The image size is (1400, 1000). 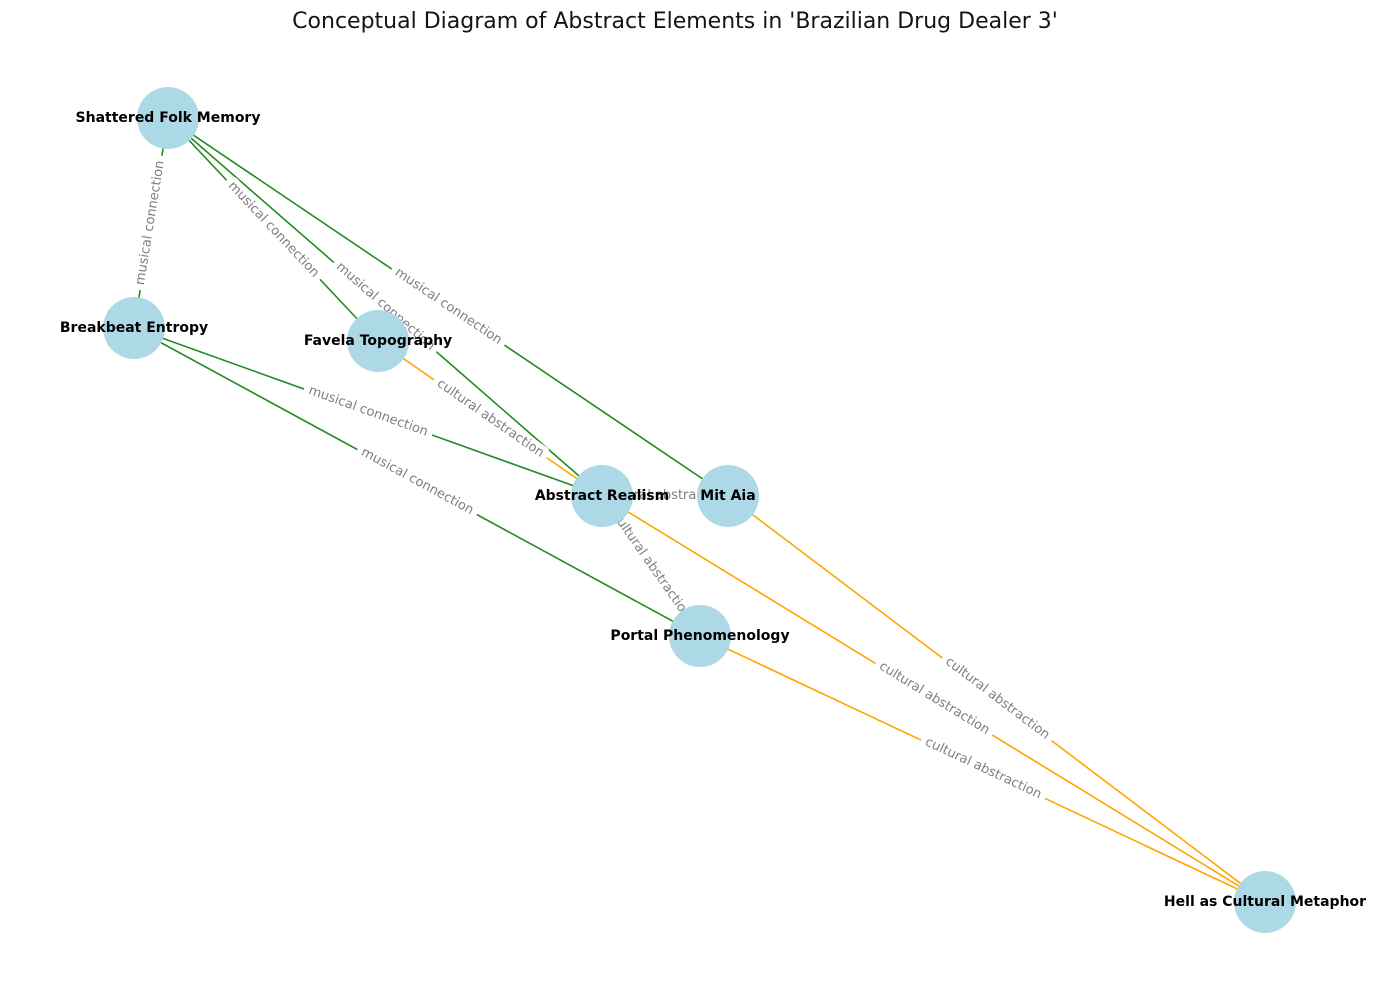 I want to click on node-label-portal_phenomenology: Portal Phenomenology, so click(x=700, y=636).